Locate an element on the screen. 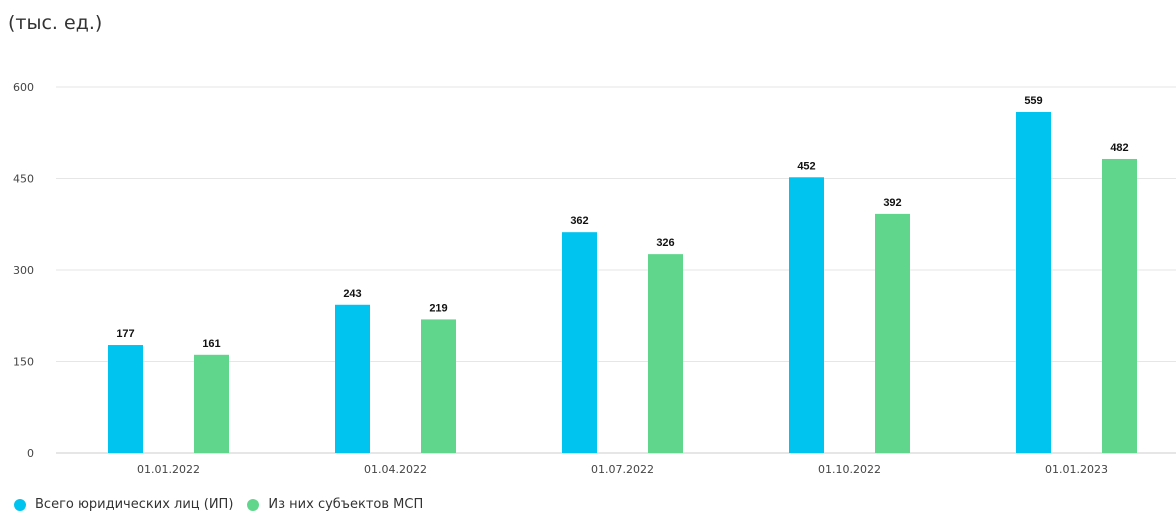  legend-item-series-1: Всего юридических лиц (ИП) is located at coordinates (123, 504).